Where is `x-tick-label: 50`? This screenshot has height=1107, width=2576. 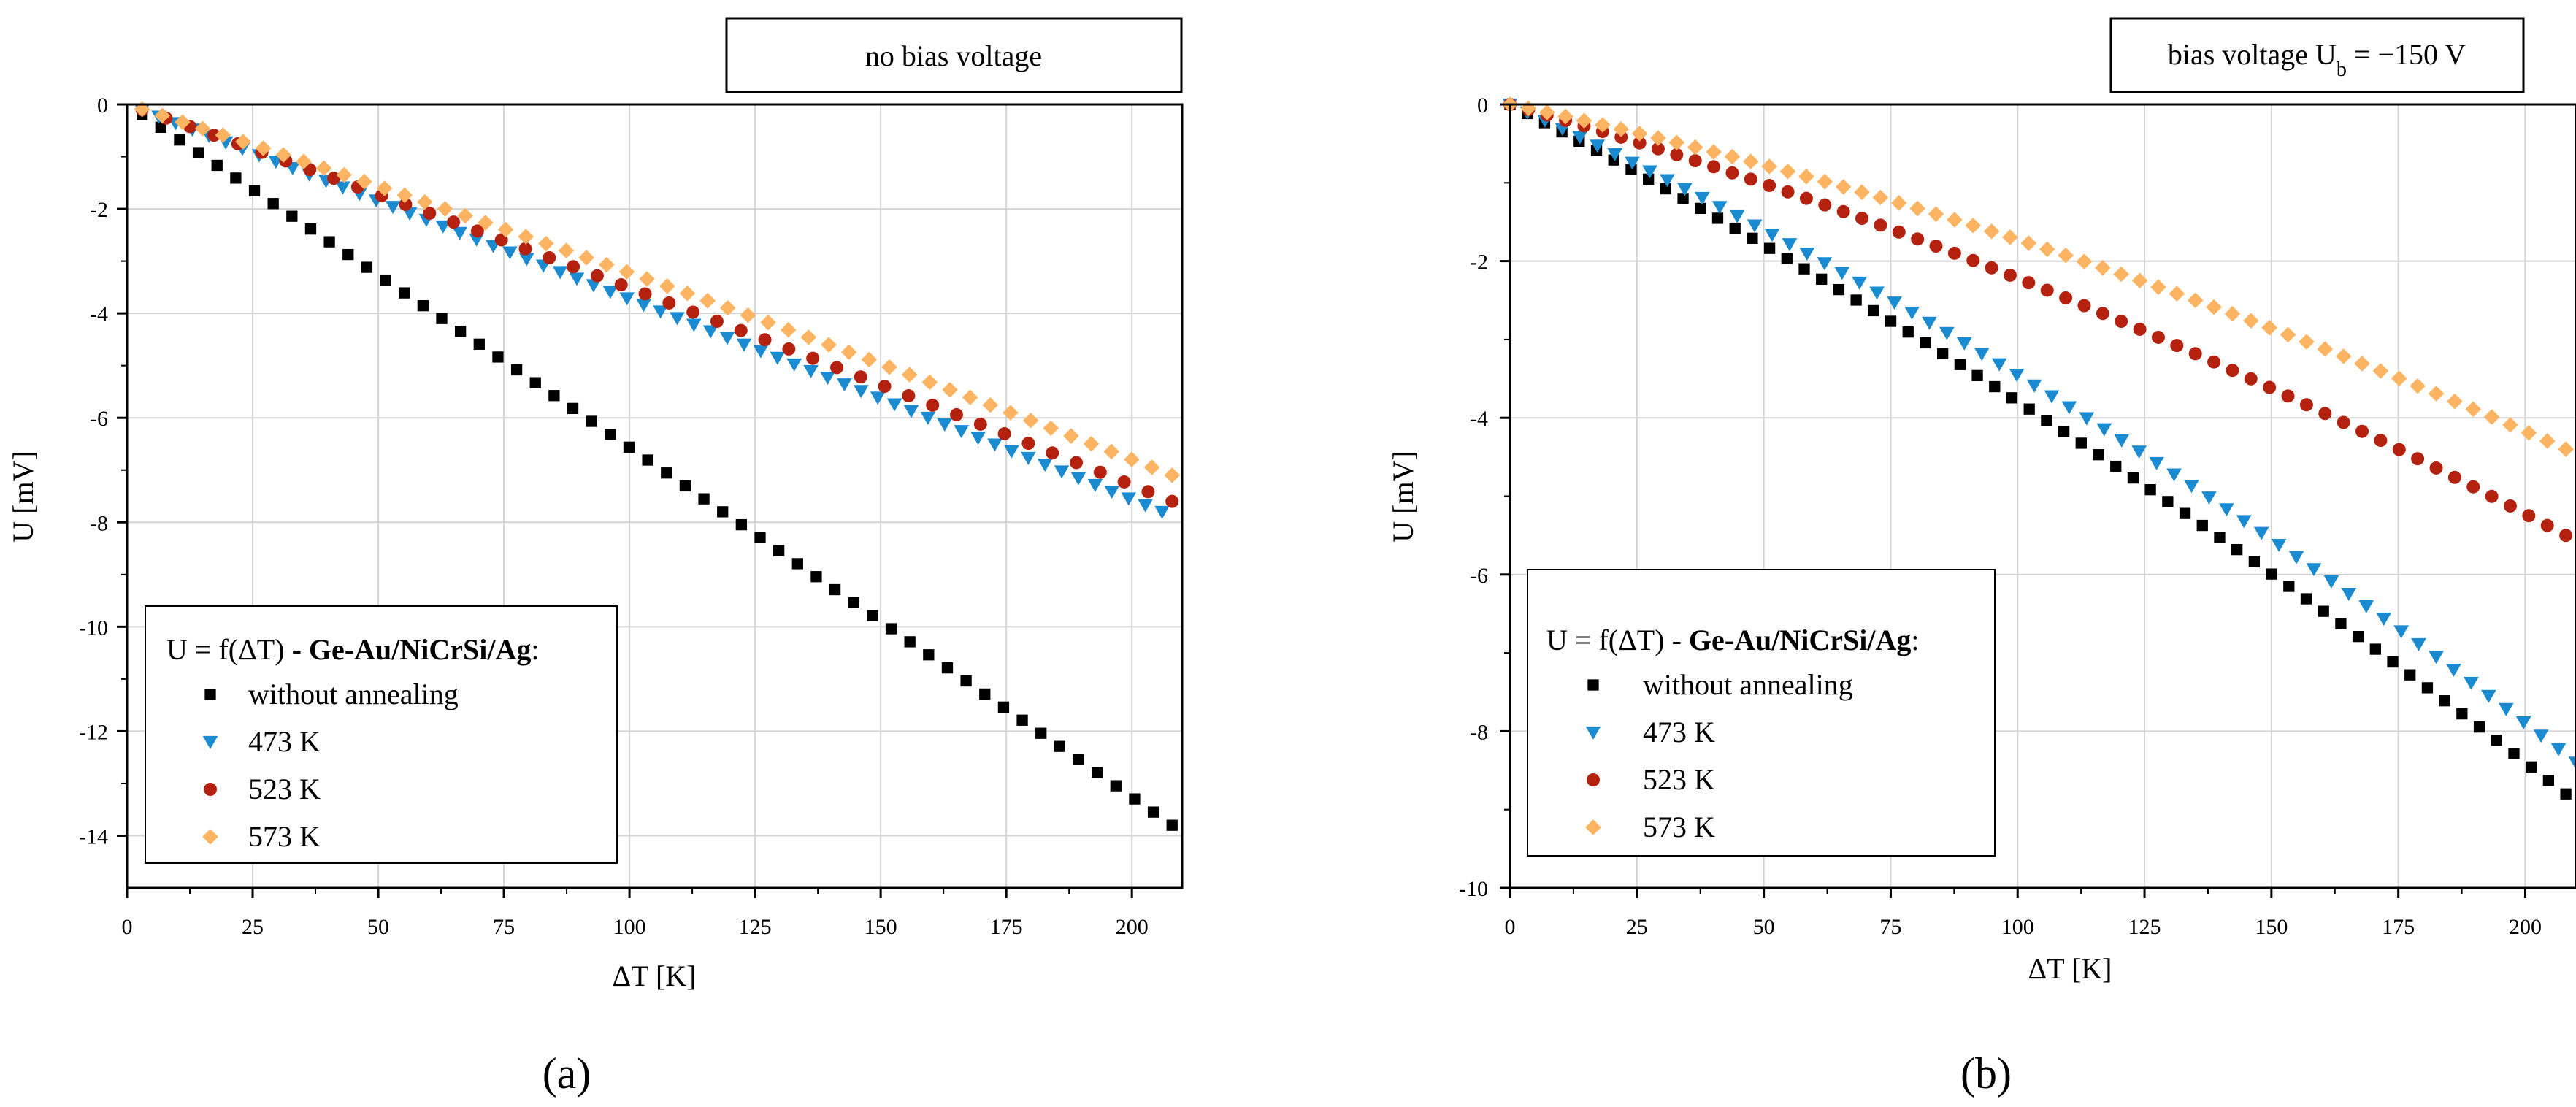 x-tick-label: 50 is located at coordinates (378, 927).